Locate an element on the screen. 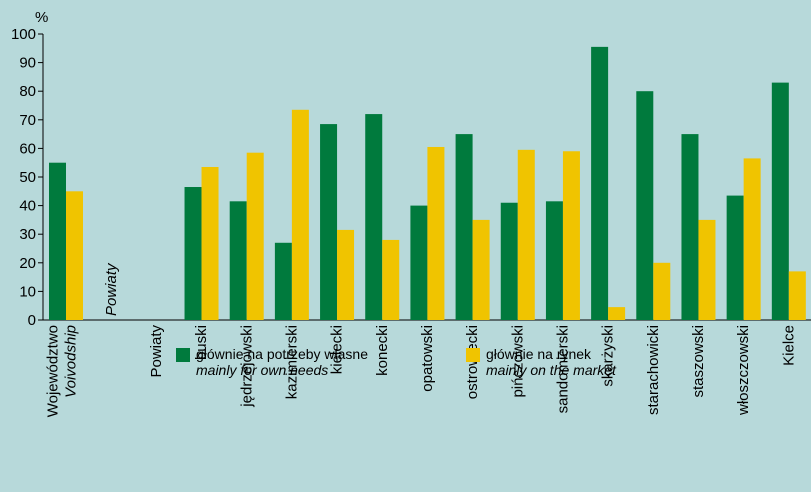  legend-swatch-green is located at coordinates (183, 355).